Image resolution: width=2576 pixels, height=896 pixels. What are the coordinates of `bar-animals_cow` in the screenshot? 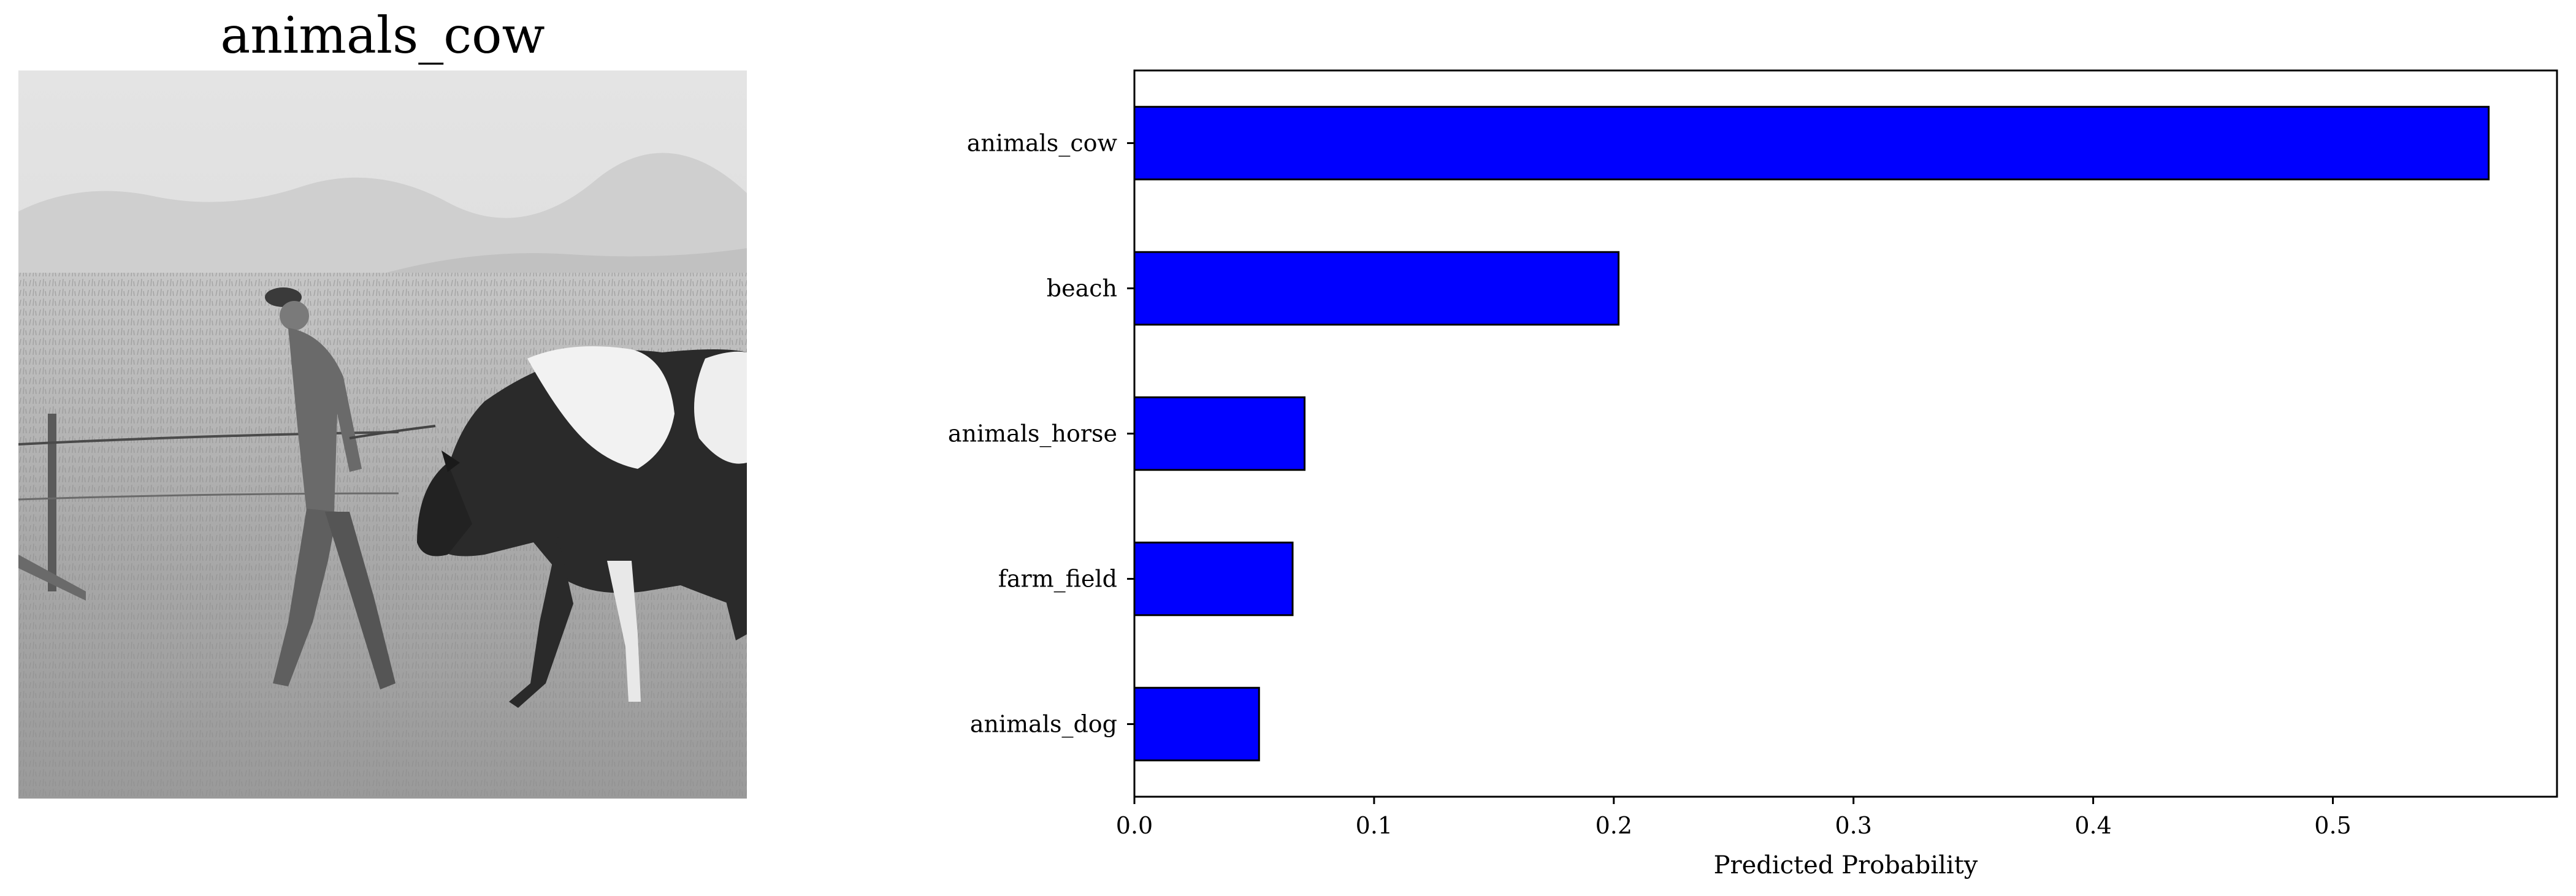 It's located at (1811, 143).